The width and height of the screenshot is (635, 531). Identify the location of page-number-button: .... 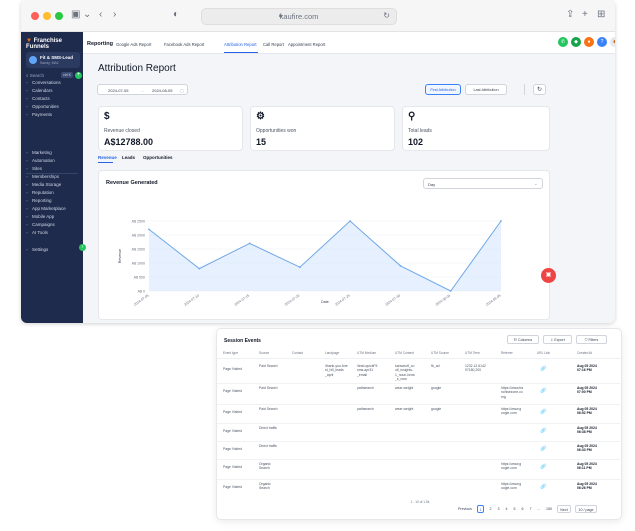
(538, 509).